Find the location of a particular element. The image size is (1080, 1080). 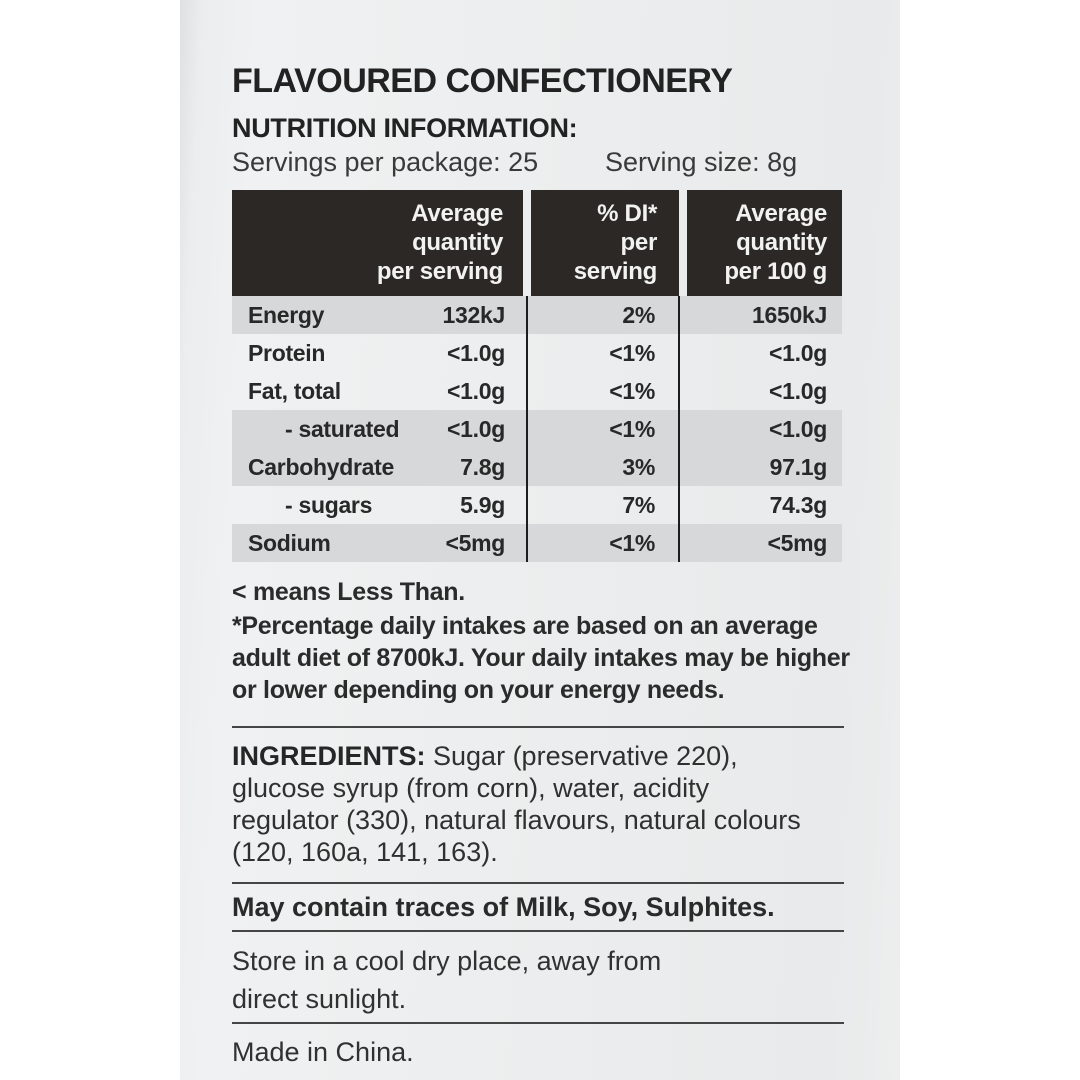

table-row: - saturated <1.0g <1% <1.0g is located at coordinates (537, 429).